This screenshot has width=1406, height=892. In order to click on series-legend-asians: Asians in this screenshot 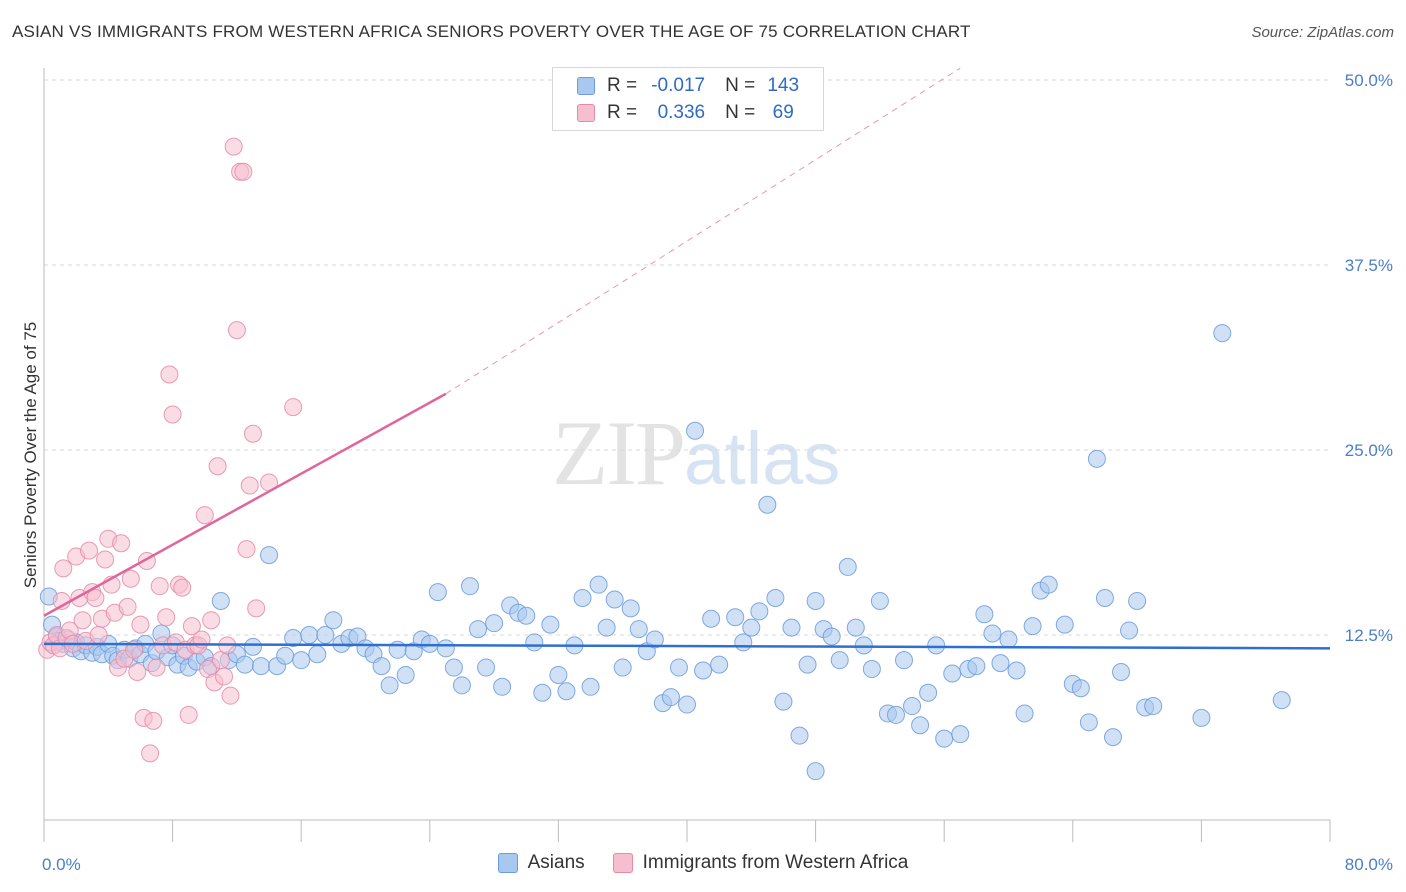, I will do `click(541, 863)`.